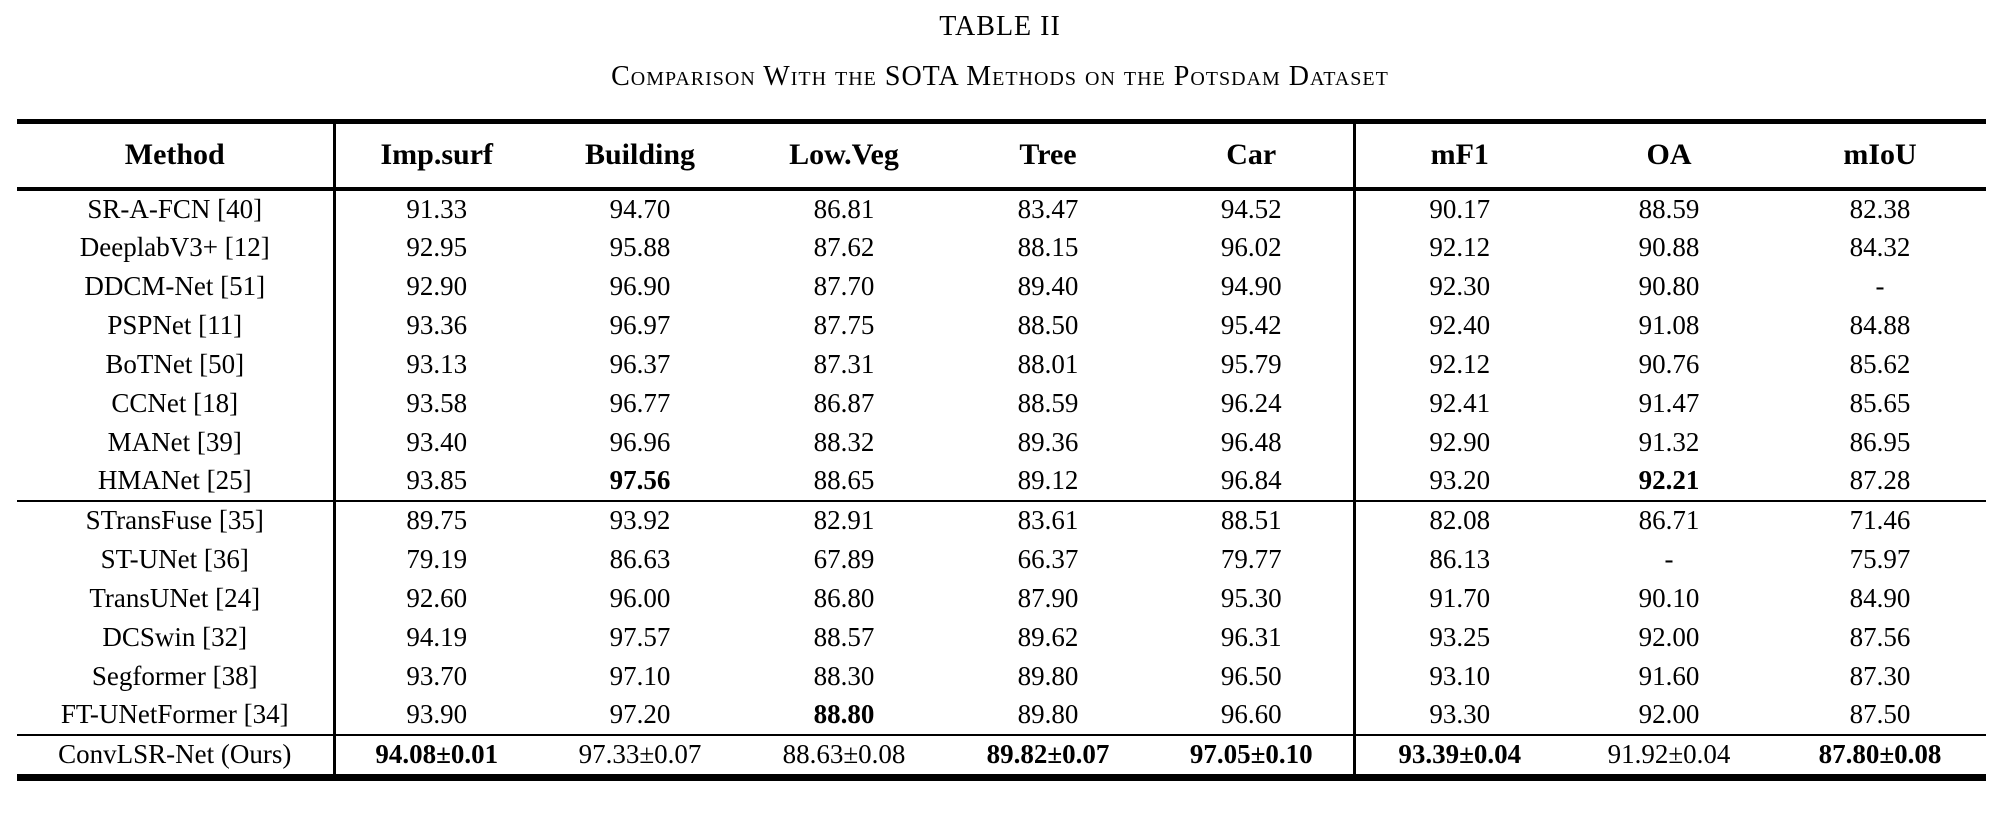 This screenshot has height=814, width=2000. What do you see at coordinates (1669, 402) in the screenshot?
I see `value-cell-oa: 91.47` at bounding box center [1669, 402].